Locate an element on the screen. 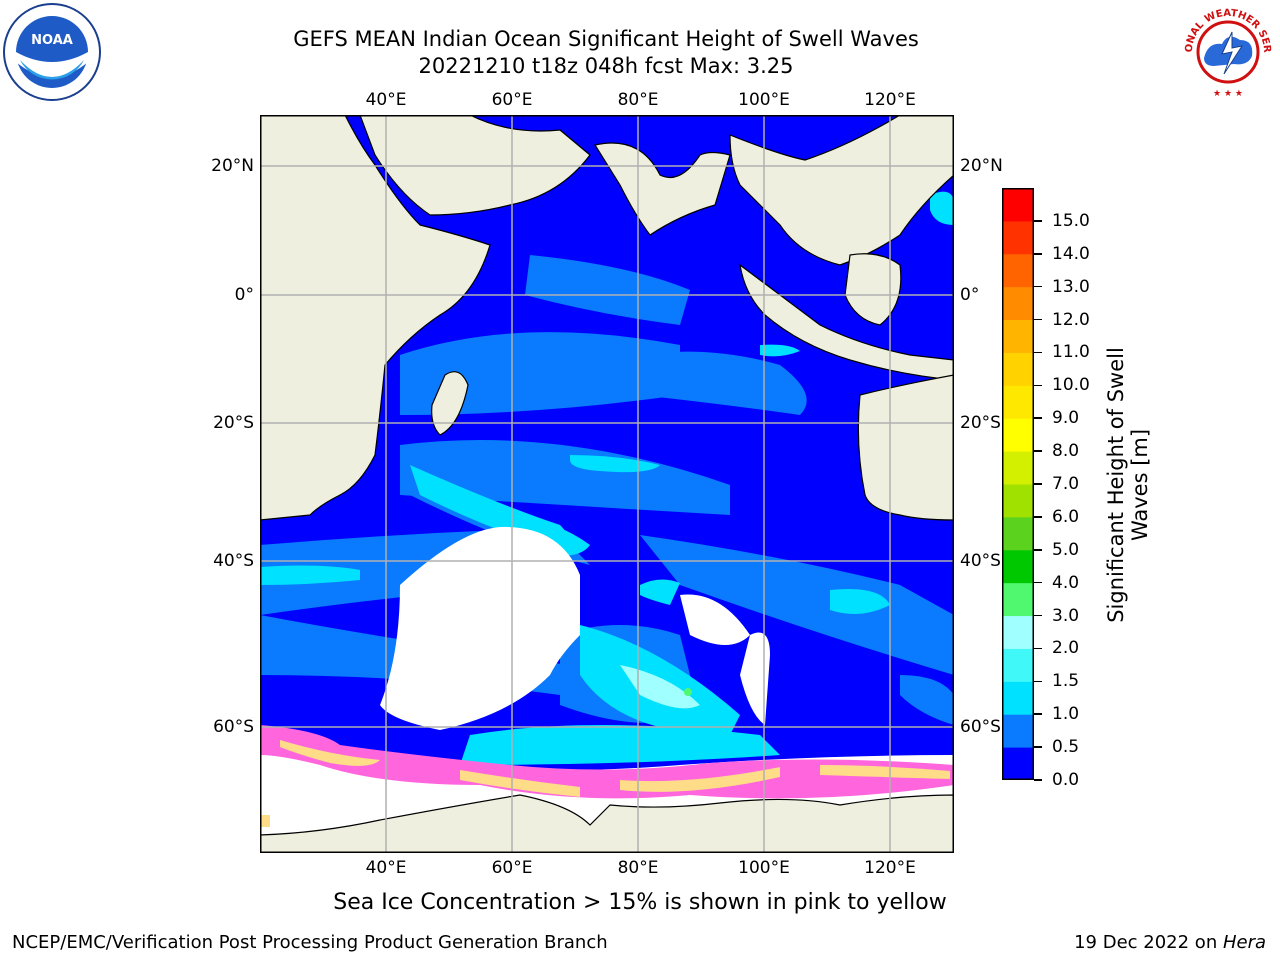  lat-label-left-40s: 40°S is located at coordinates (233, 561).